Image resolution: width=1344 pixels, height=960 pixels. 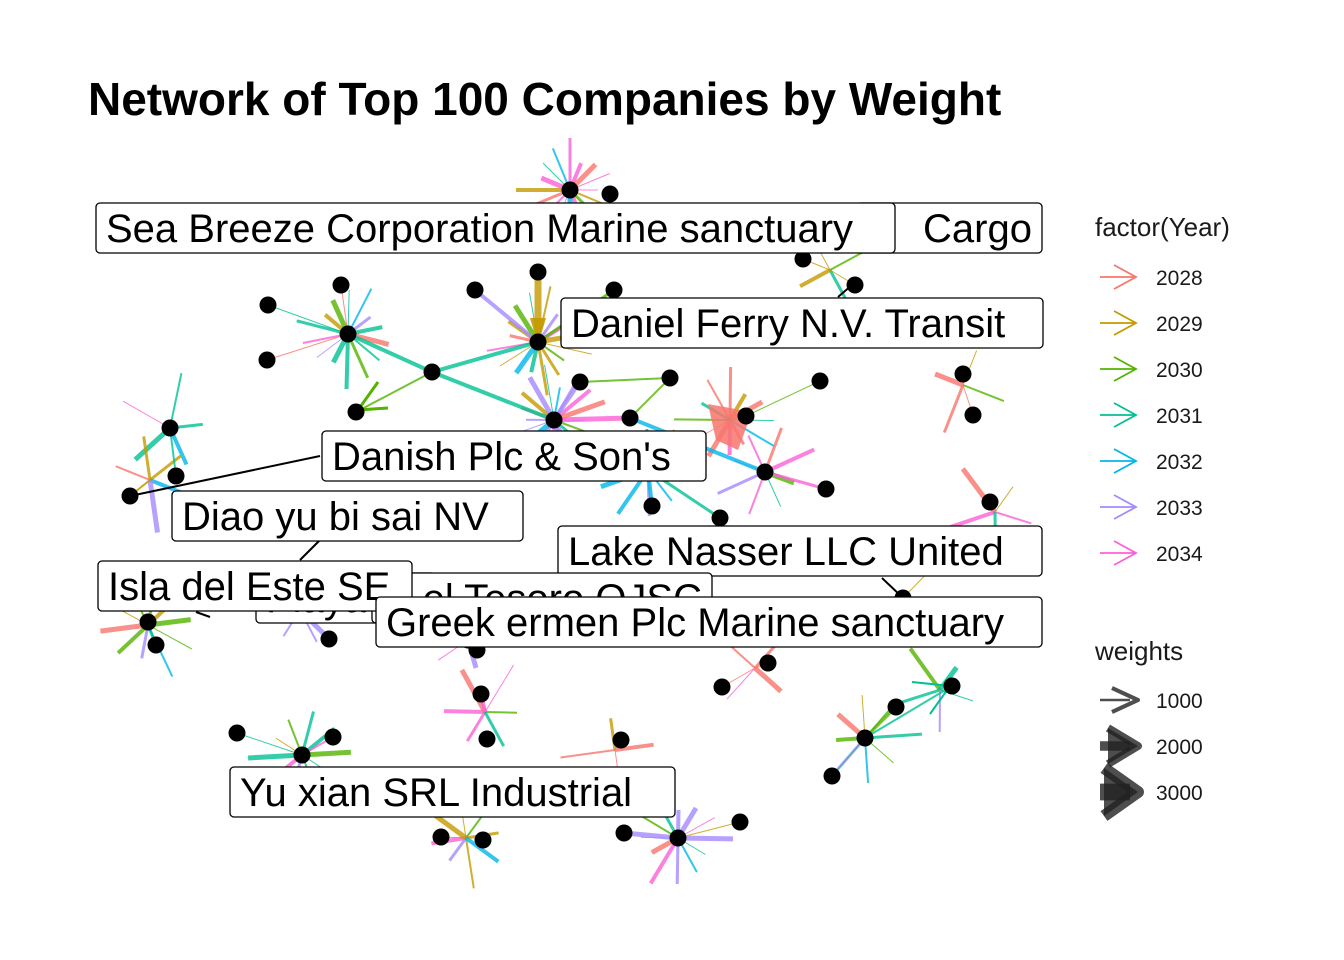 What do you see at coordinates (249, 587) in the screenshot?
I see `node-label-text: Isla del Este SE` at bounding box center [249, 587].